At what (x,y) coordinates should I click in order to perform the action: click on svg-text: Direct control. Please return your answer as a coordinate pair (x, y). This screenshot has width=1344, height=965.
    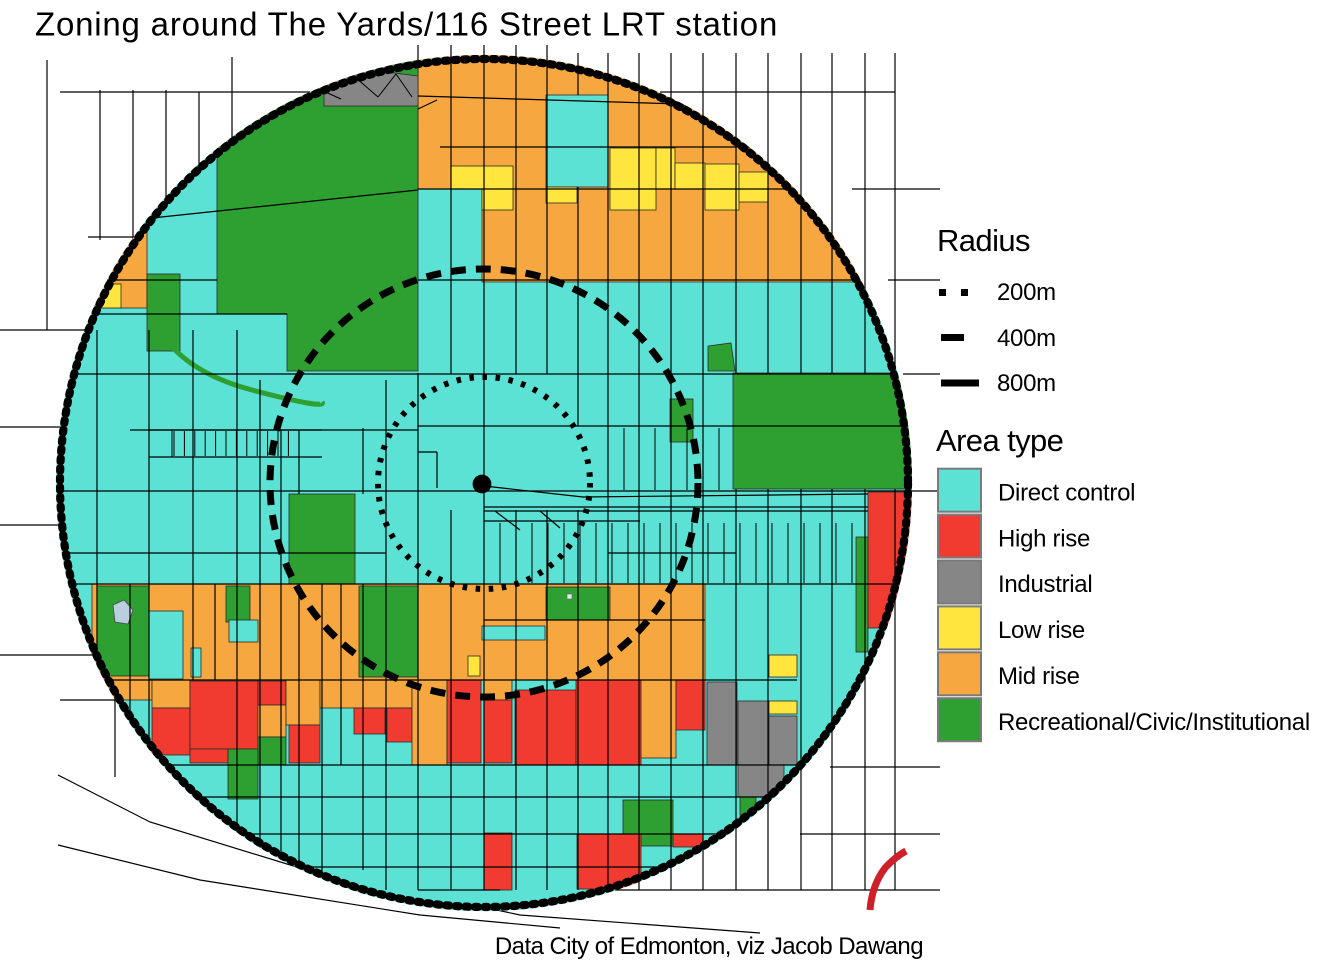
    Looking at the image, I should click on (1066, 492).